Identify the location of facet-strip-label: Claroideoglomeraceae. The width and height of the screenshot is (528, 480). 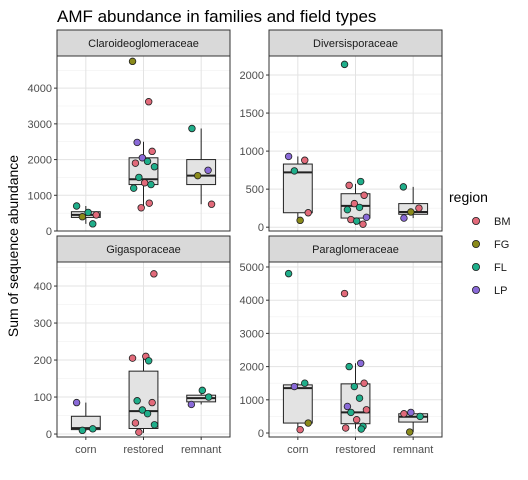
(143, 44).